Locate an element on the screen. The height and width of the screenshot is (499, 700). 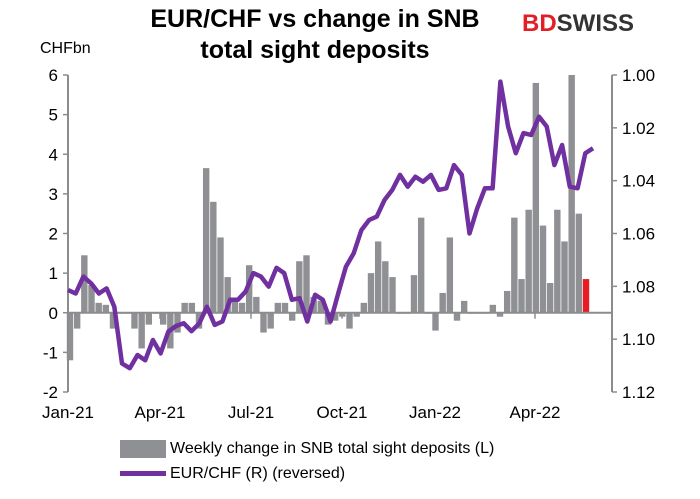
left-tick-label: 2 is located at coordinates (53, 234).